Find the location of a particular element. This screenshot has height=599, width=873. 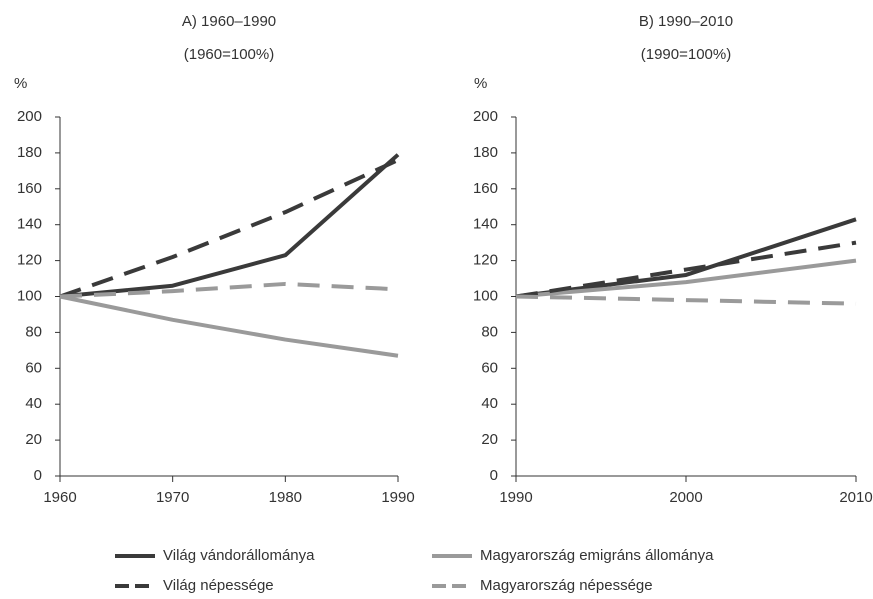

x-tick-label: 1960 is located at coordinates (59, 497).